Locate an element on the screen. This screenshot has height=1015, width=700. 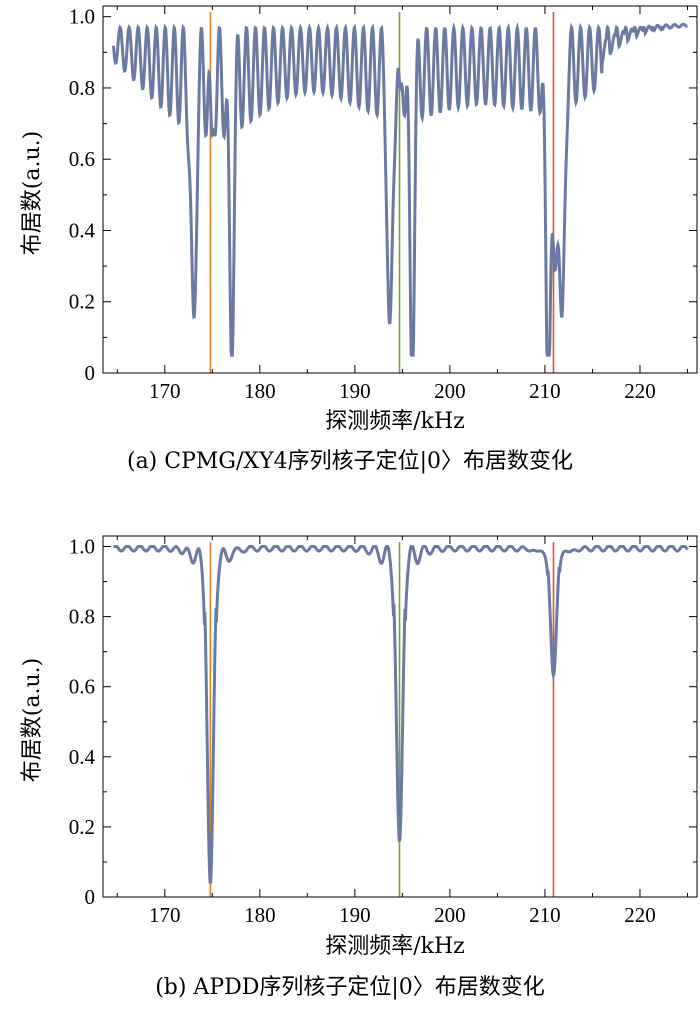
chart-a-ylabel: 布居数(a.u.) is located at coordinates (32, 192).